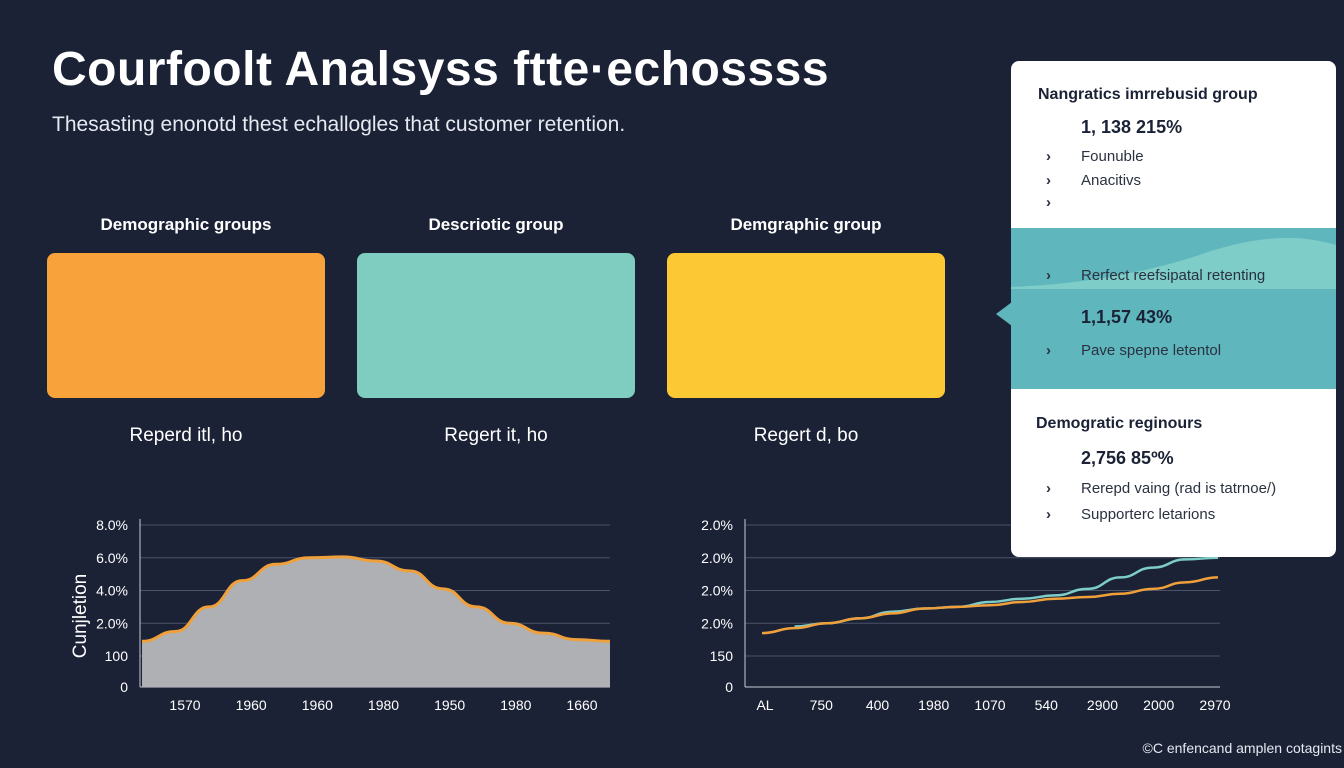 This screenshot has height=768, width=1344. I want to click on x-tick-label: 1950, so click(449, 705).